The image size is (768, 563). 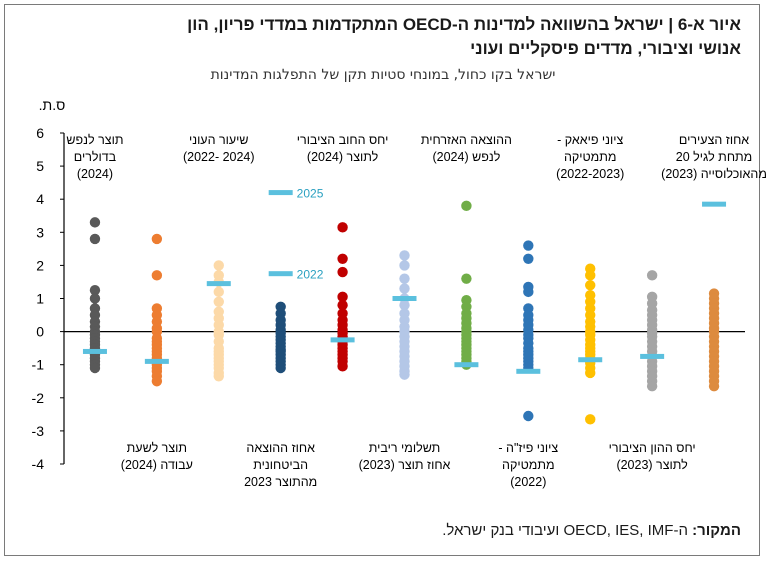 What do you see at coordinates (95, 157) in the screenshot?
I see `category-label: בדולרים` at bounding box center [95, 157].